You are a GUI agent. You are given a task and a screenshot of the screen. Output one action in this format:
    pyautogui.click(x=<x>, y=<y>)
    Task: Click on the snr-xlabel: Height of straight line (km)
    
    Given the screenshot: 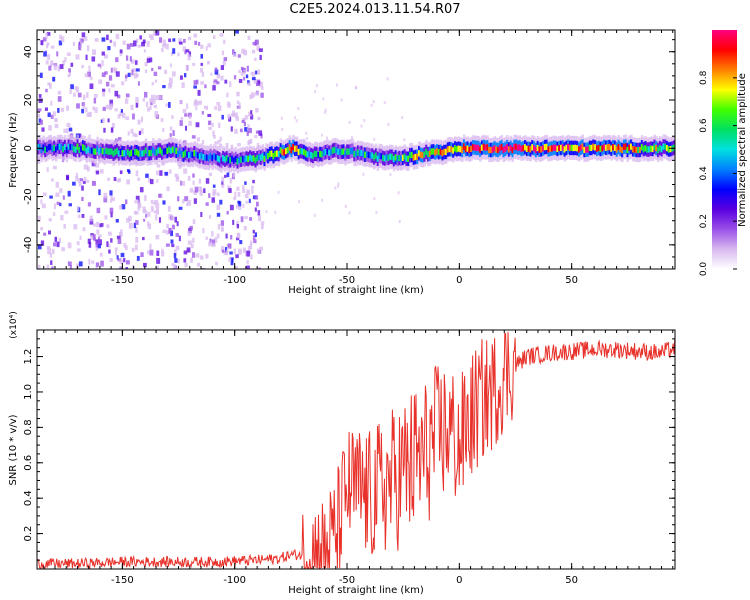 What is the action you would take?
    pyautogui.click(x=356, y=590)
    